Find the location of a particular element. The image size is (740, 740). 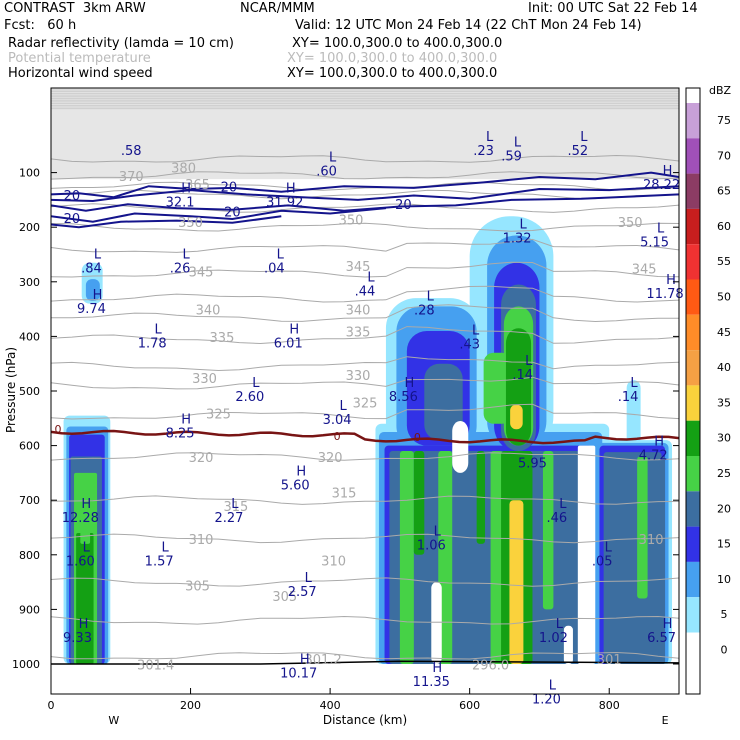

wind-extremum-value: 2.27 is located at coordinates (228, 518).